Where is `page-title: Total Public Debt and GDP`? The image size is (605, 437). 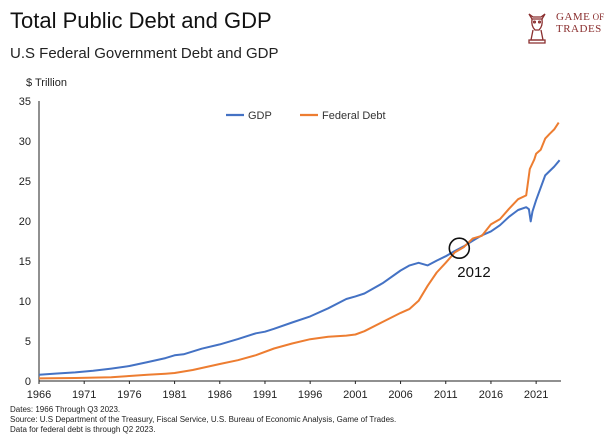
page-title: Total Public Debt and GDP is located at coordinates (141, 20).